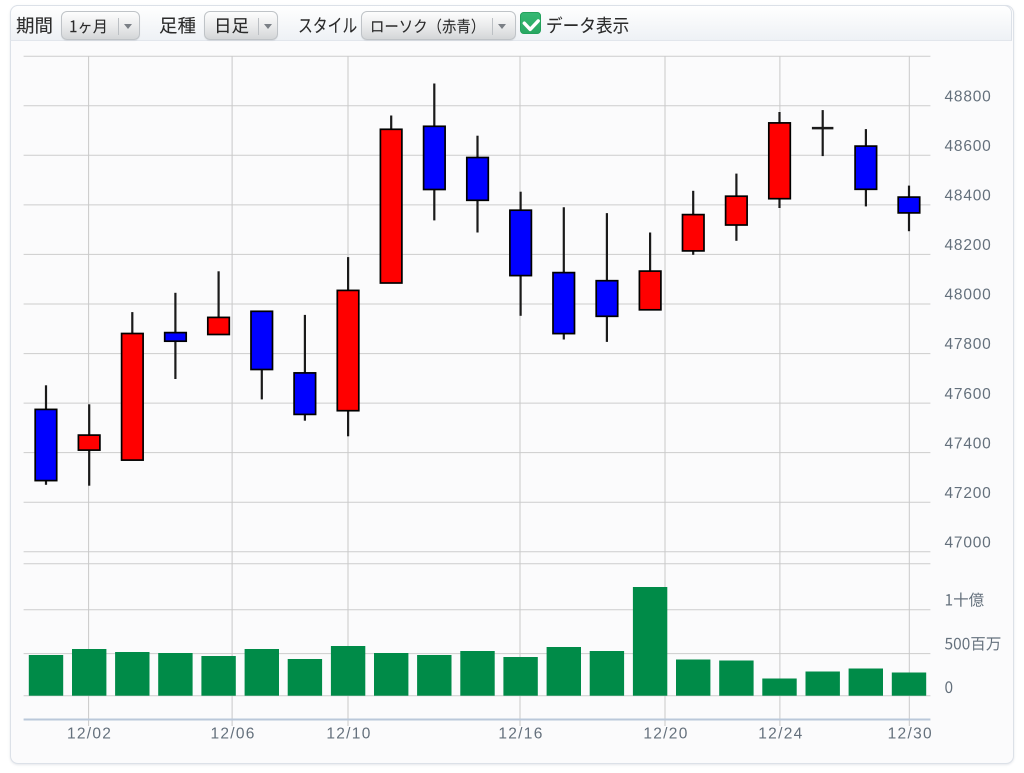 The width and height of the screenshot is (1024, 773). Describe the element at coordinates (968, 543) in the screenshot. I see `svg-text: 47000` at that location.